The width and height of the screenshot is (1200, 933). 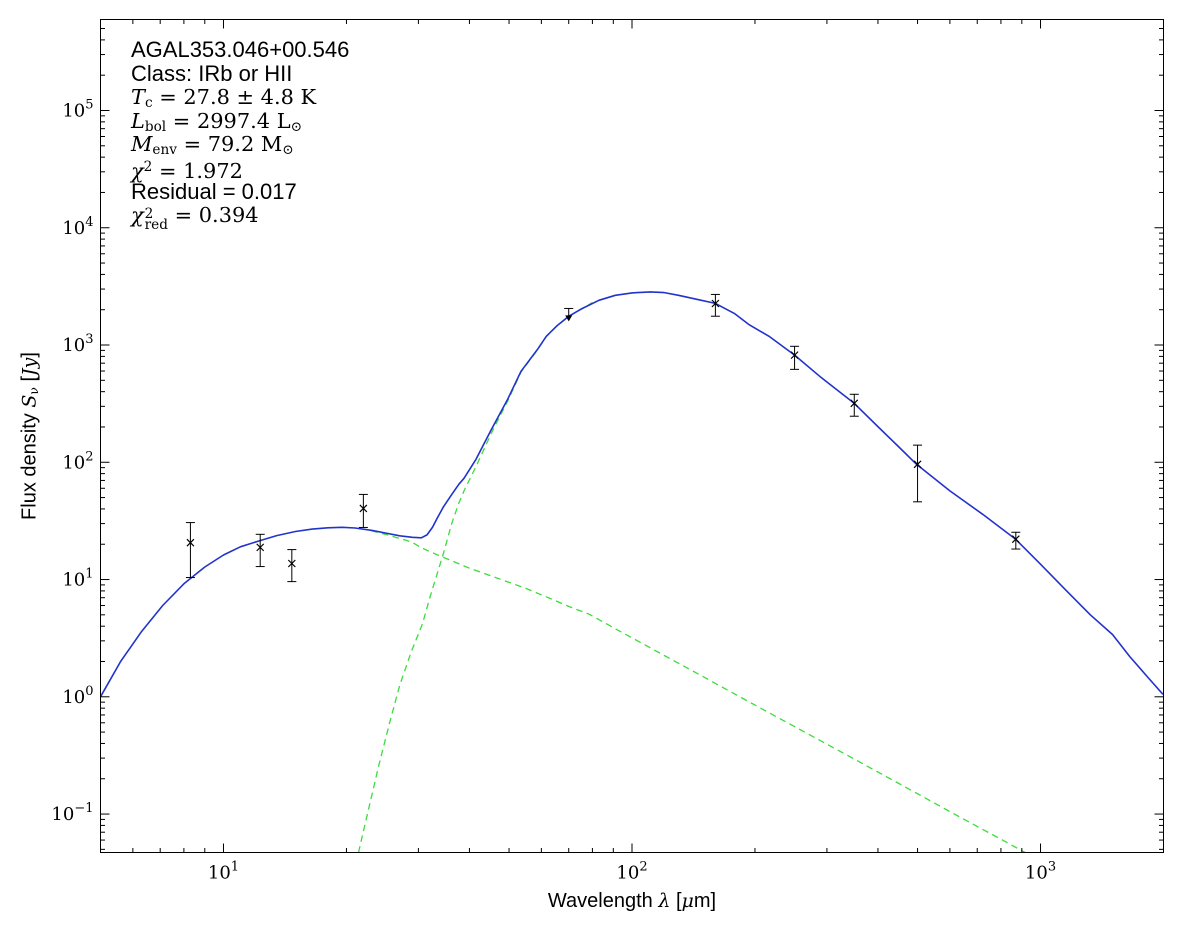 I want to click on source-name-text: AGAL353.046+00.546, so click(x=240, y=49).